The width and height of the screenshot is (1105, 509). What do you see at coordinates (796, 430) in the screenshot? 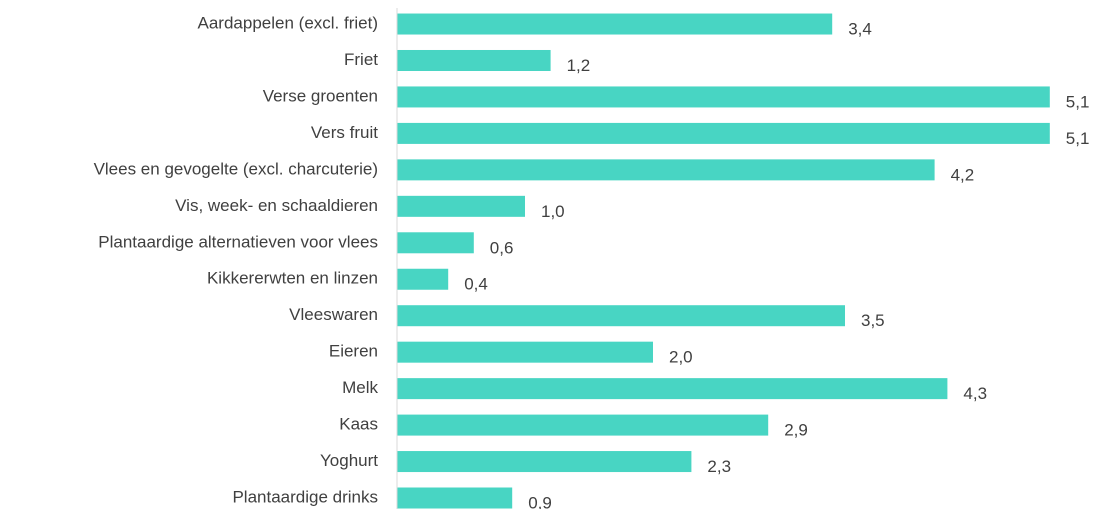
I see `value-label: 2,9` at bounding box center [796, 430].